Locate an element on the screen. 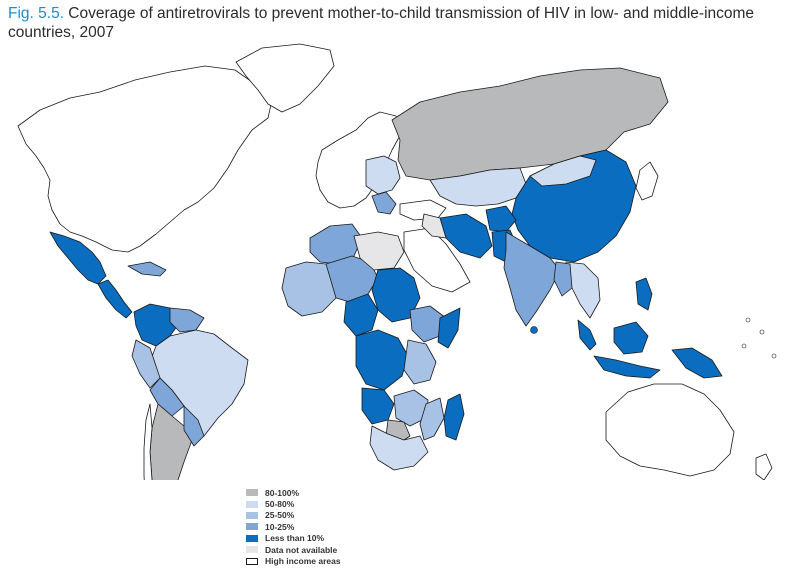 The width and height of the screenshot is (787, 578). region-japan is located at coordinates (647, 181).